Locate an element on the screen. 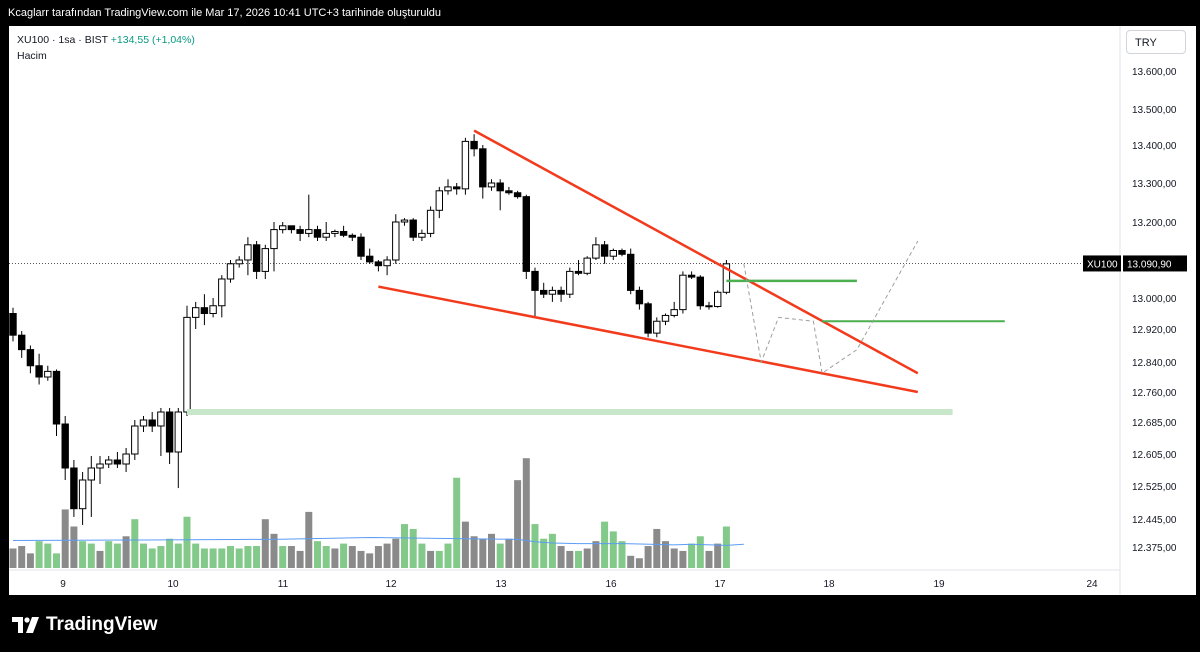 The height and width of the screenshot is (652, 1200). price-tick-label: 13.300,00 is located at coordinates (1154, 184).